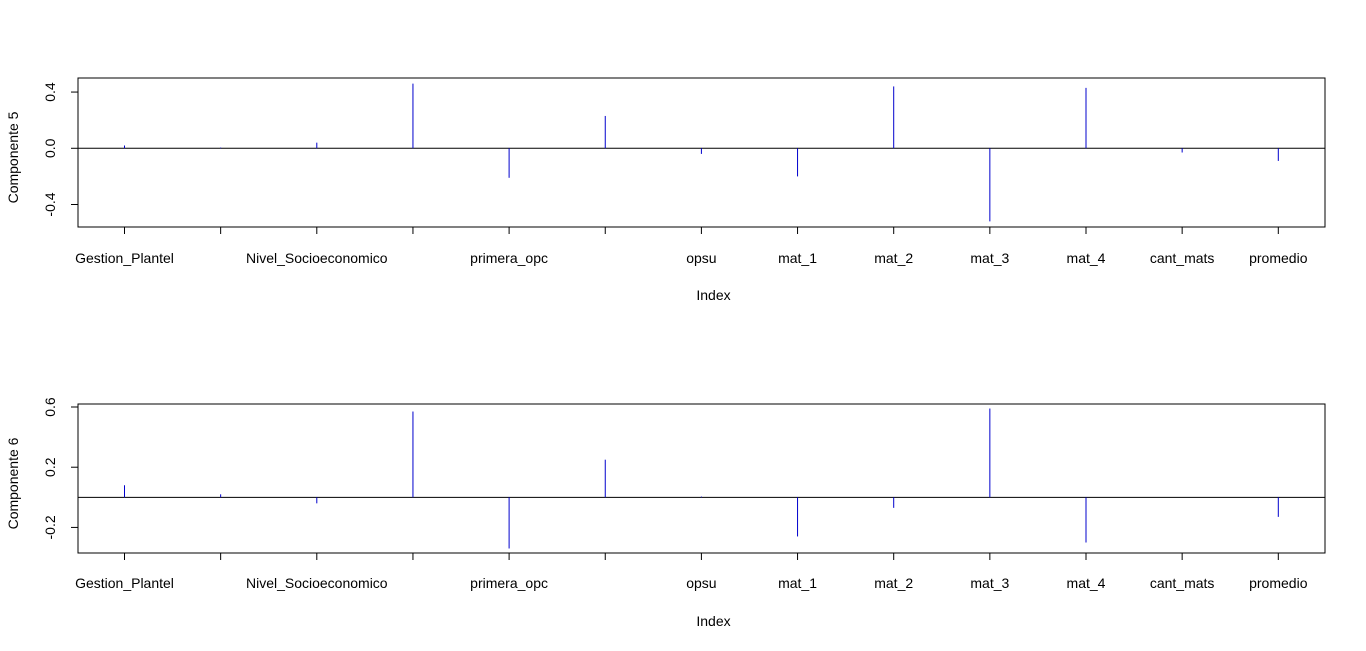  Describe the element at coordinates (50, 467) in the screenshot. I see `y-tick-label: 0.2` at that location.